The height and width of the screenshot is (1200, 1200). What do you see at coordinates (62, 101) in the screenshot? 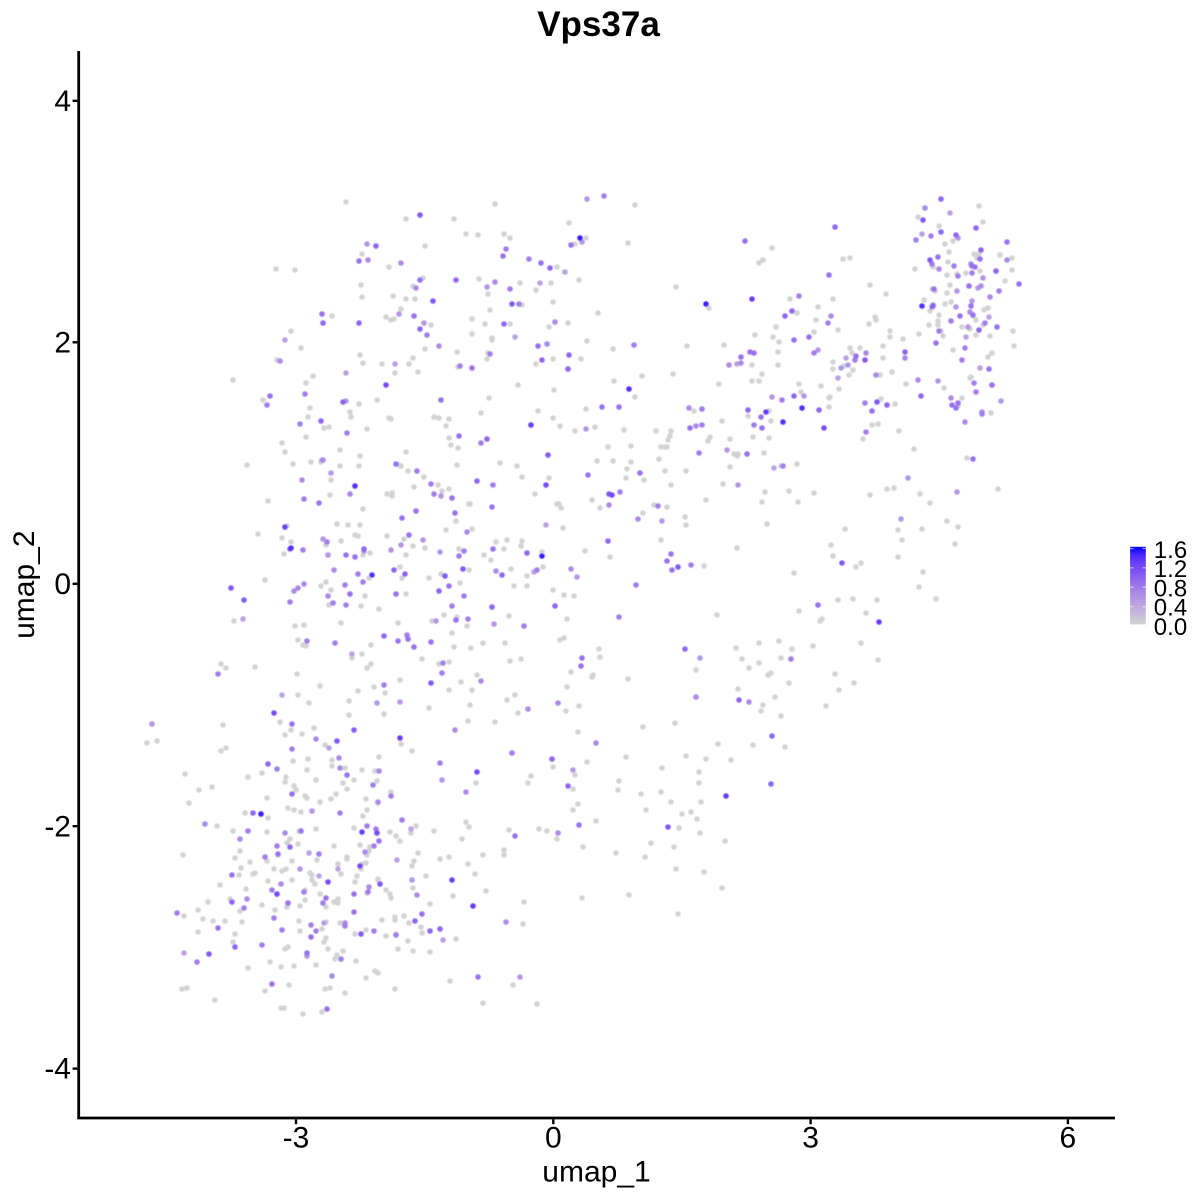
I see `svg-text: 4` at bounding box center [62, 101].